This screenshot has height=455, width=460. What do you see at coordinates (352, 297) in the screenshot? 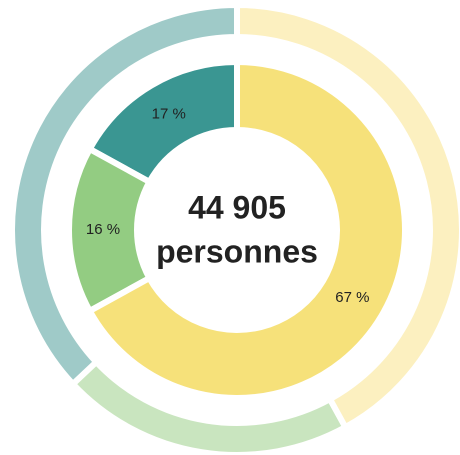
I see `slice-label: 67 %` at bounding box center [352, 297].